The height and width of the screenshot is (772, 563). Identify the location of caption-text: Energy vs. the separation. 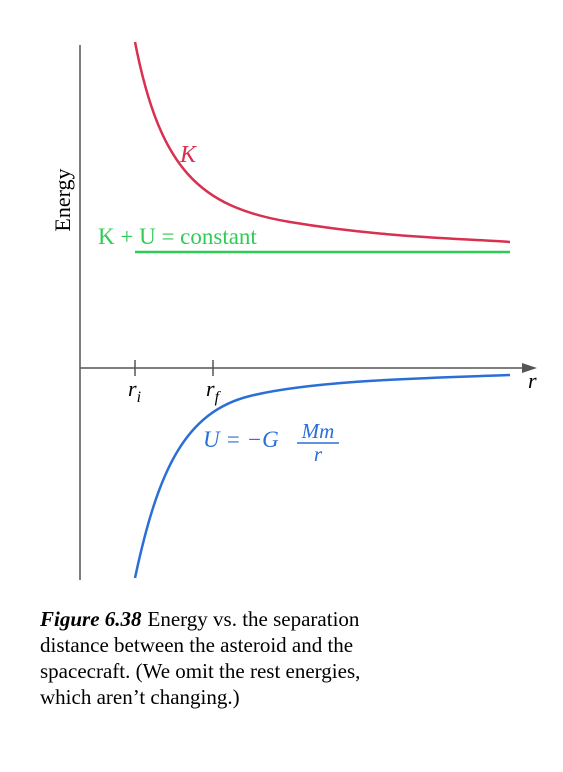
(254, 619).